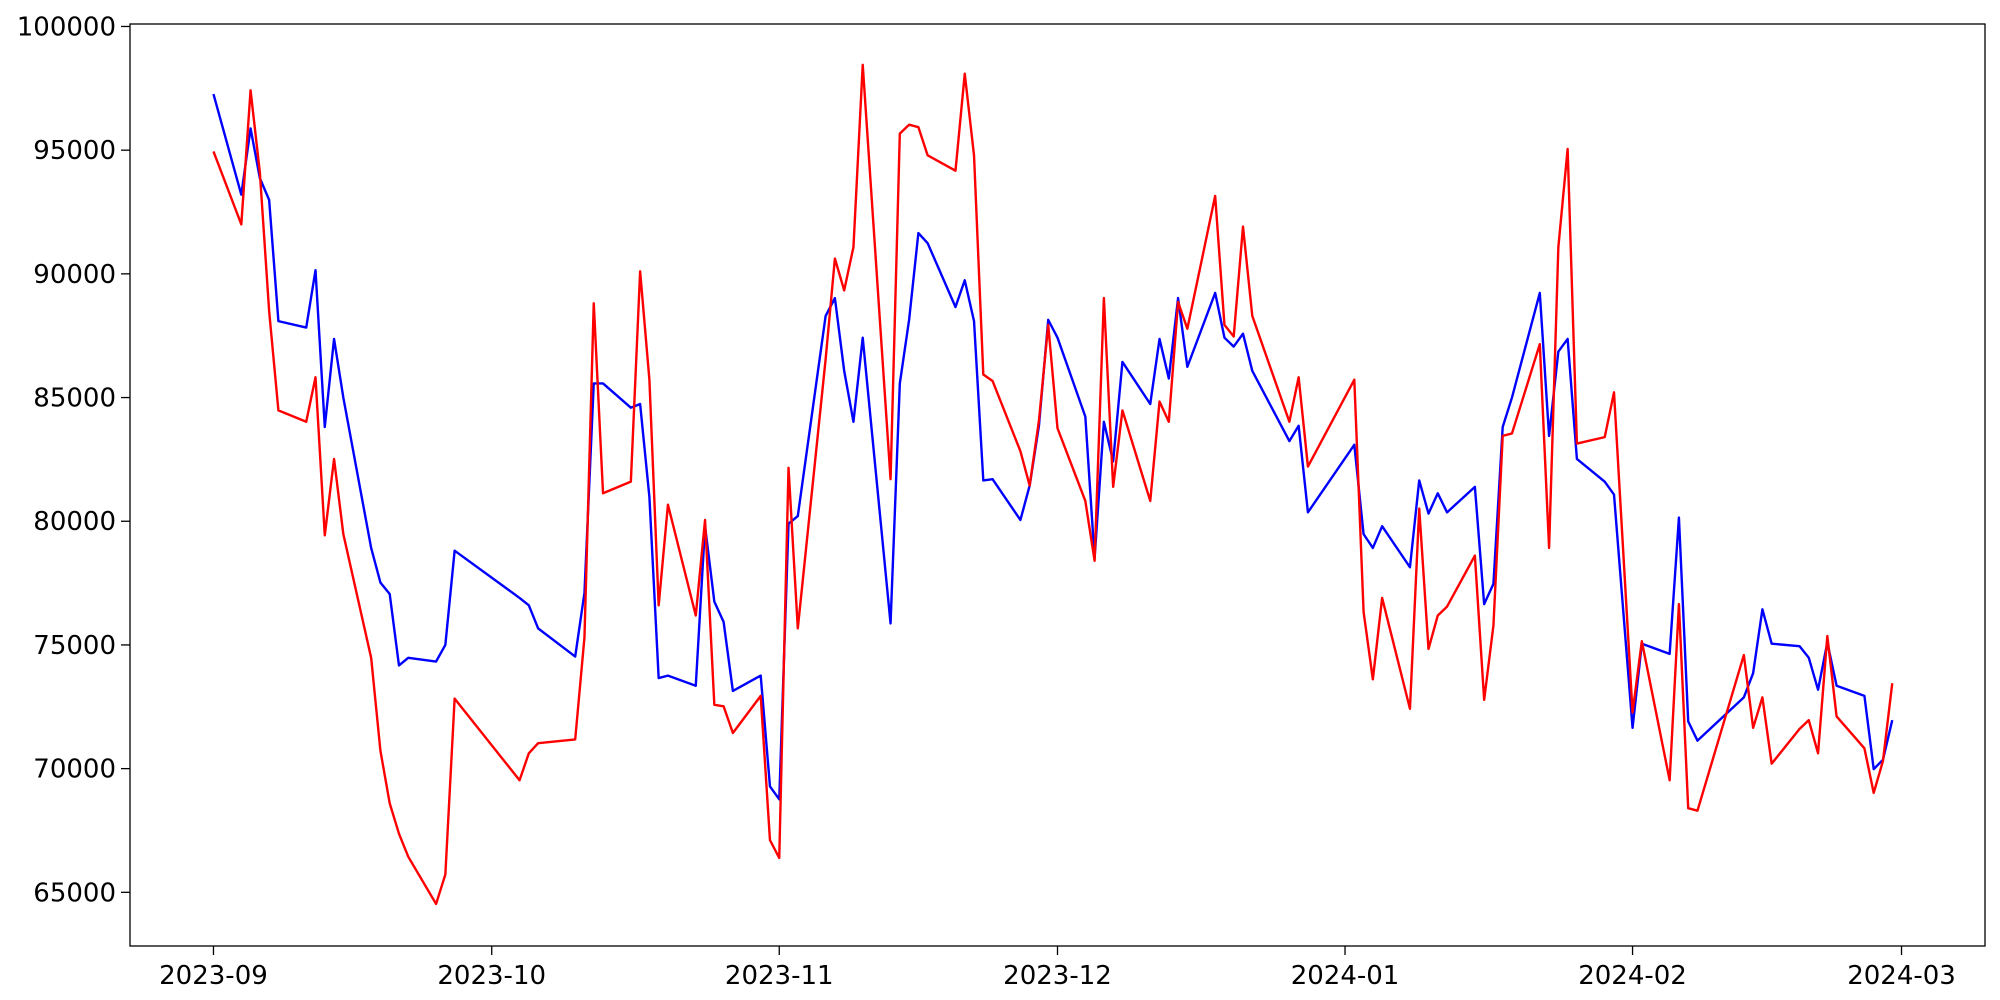 This screenshot has height=1000, width=2000. What do you see at coordinates (1057, 976) in the screenshot?
I see `x-tick-label: 2023-12` at bounding box center [1057, 976].